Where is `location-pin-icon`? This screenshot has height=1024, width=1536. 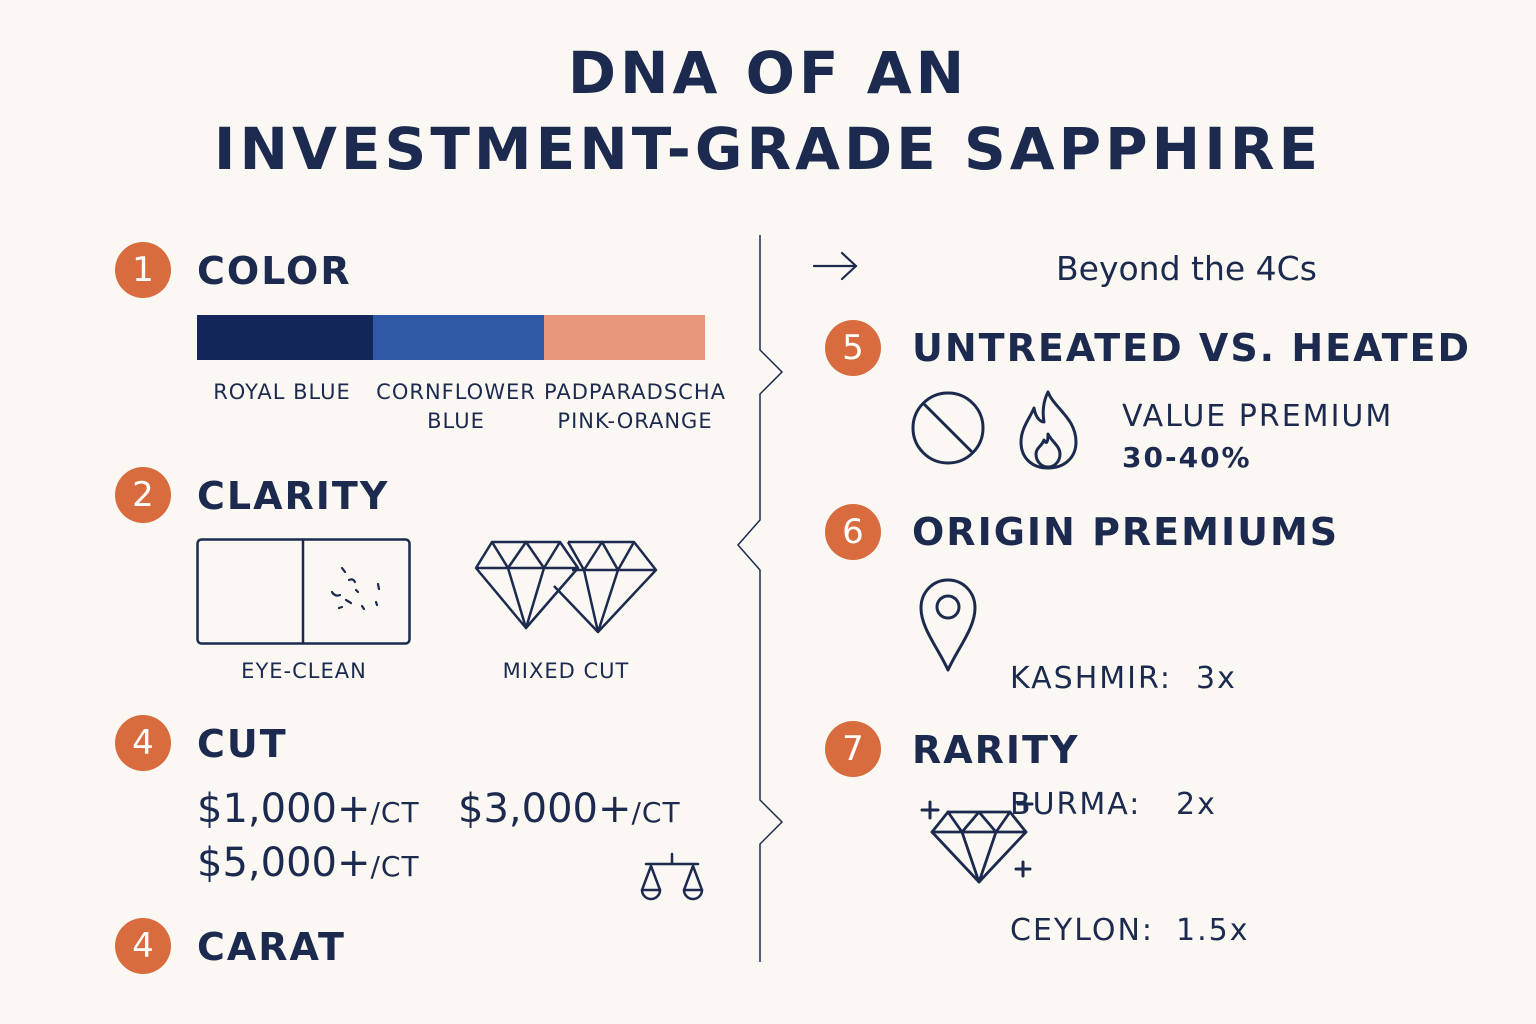 location-pin-icon is located at coordinates (948, 625).